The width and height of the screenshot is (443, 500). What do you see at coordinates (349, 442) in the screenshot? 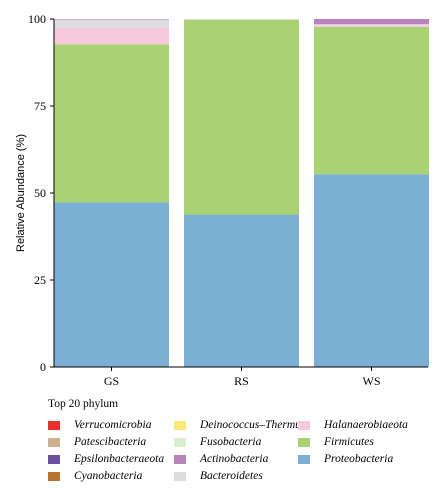
I see `legend-label: Firmicutes` at bounding box center [349, 442].